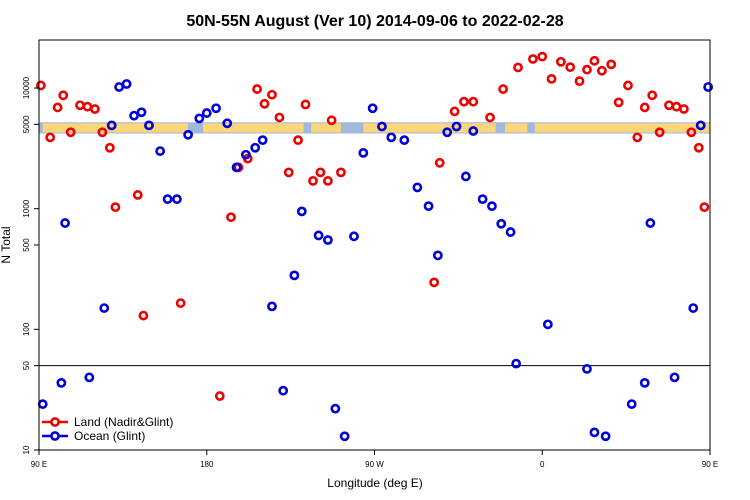 This screenshot has height=500, width=750. Describe the element at coordinates (30, 265) in the screenshot. I see `y-axis: 10 50 100 500 1000 5000 10000` at that location.